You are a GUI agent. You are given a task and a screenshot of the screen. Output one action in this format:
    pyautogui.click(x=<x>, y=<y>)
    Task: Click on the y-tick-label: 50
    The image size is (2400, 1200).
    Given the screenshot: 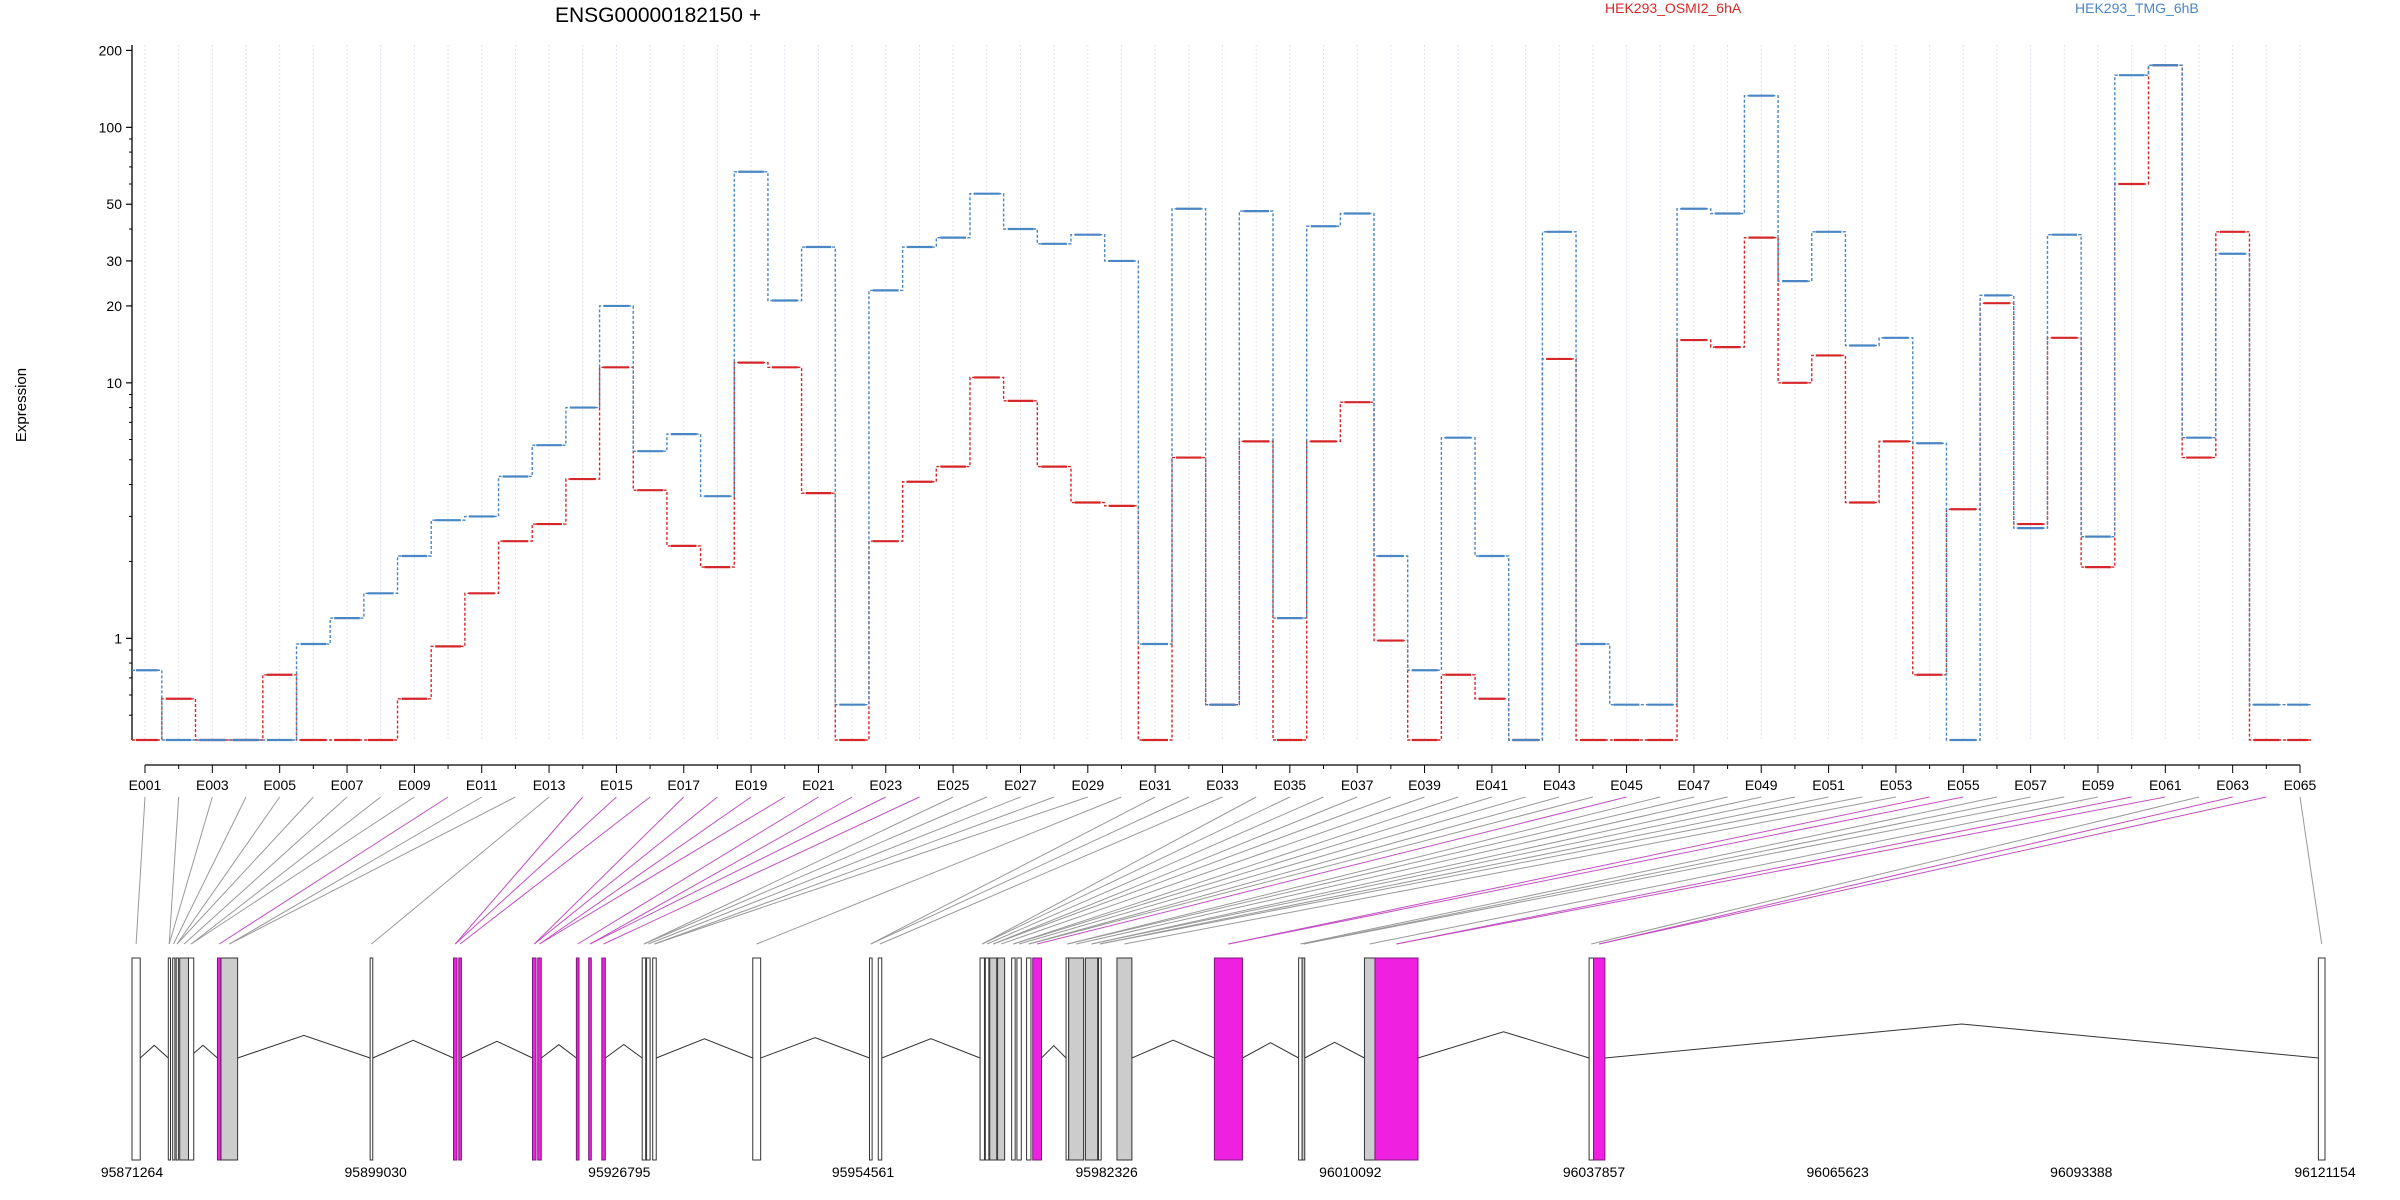 What is the action you would take?
    pyautogui.click(x=114, y=204)
    